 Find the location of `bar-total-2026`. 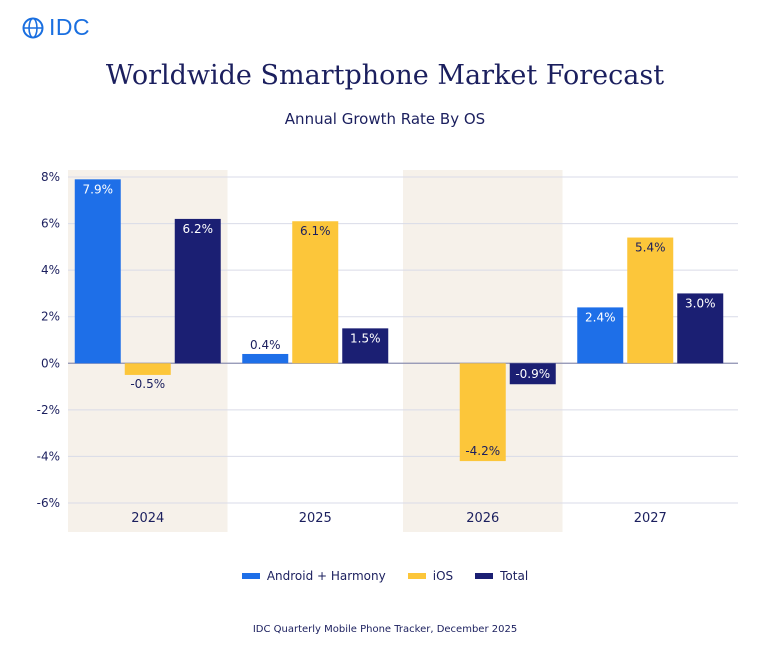

bar-total-2026 is located at coordinates (532, 374).